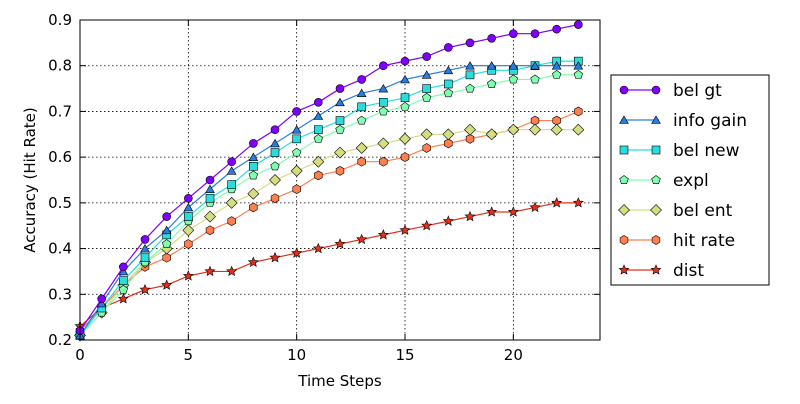  Describe the element at coordinates (30, 179) in the screenshot. I see `y-axis-label: Accuracy (Hit Rate)` at that location.